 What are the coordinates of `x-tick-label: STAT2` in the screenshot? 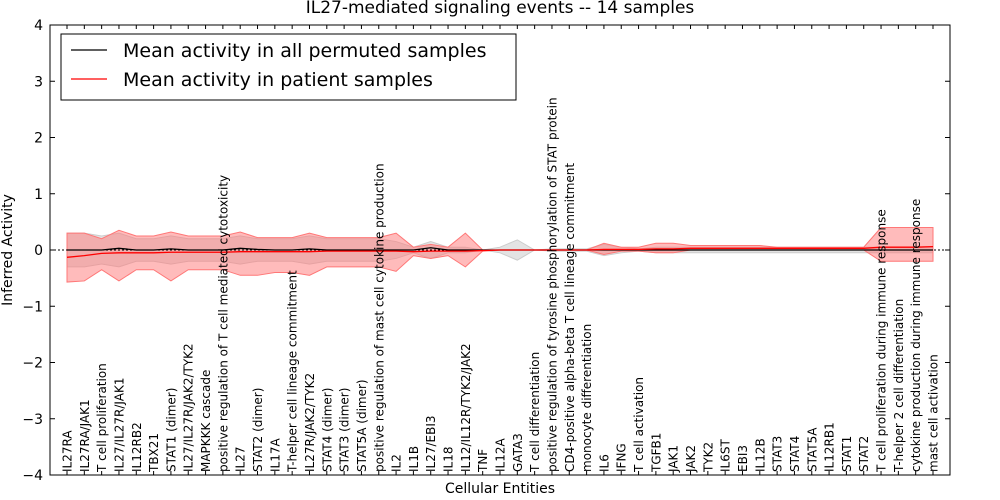 It's located at (864, 454).